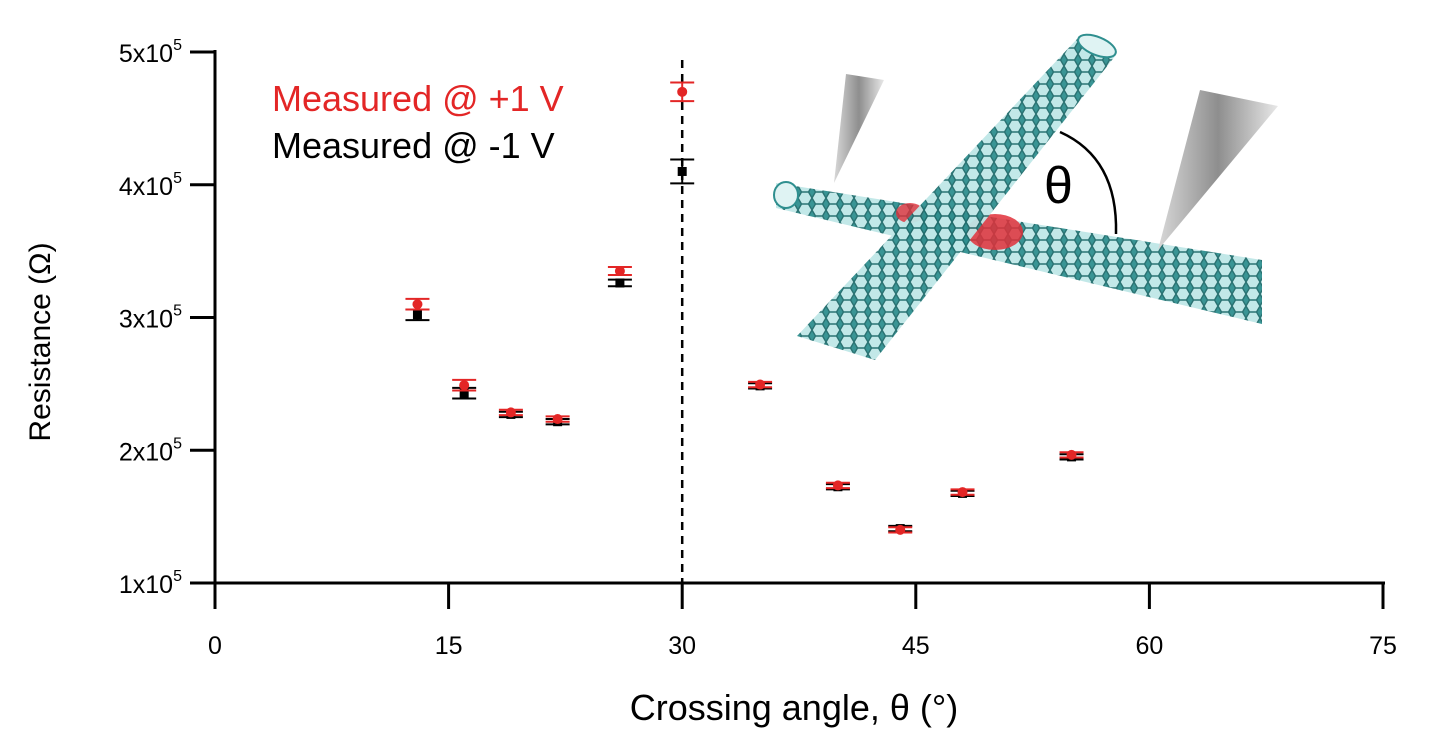  What do you see at coordinates (1019, 253) in the screenshot?
I see `bottom-nanotube` at bounding box center [1019, 253].